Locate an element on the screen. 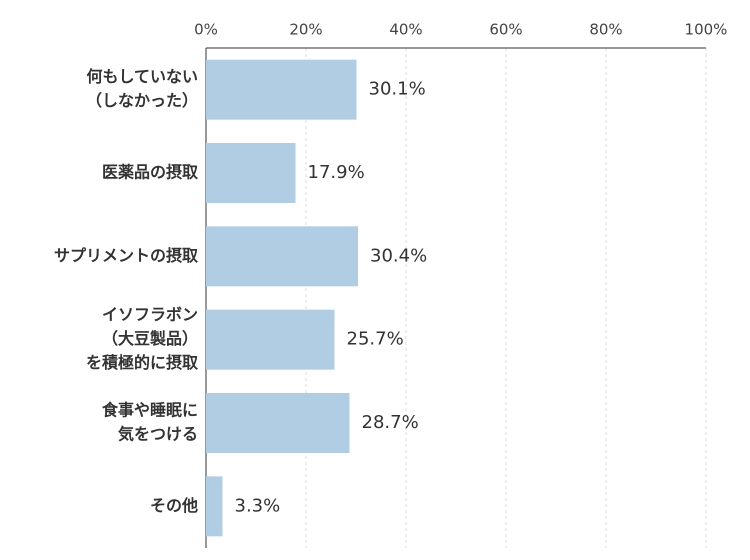 This screenshot has width=750, height=560. x-tick-label: 20% is located at coordinates (305, 30).